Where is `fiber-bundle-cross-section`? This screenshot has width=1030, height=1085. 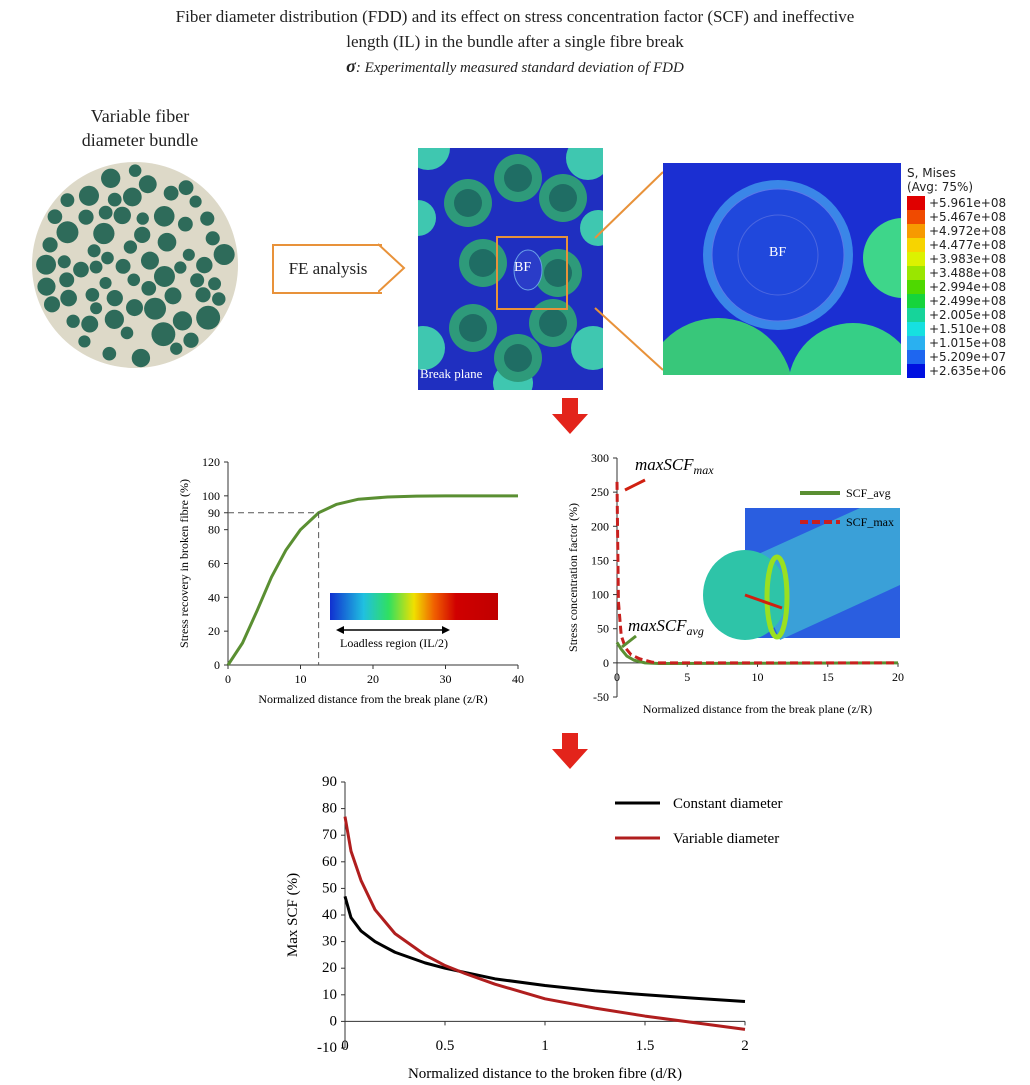 fiber-bundle-cross-section is located at coordinates (135, 265).